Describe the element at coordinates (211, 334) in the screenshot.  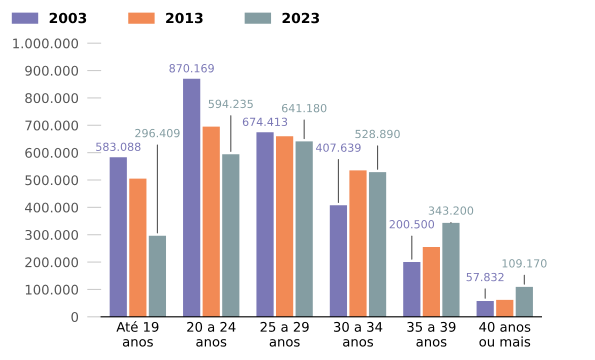
I see `x-tick-label: 20 a 24 anos` at that location.